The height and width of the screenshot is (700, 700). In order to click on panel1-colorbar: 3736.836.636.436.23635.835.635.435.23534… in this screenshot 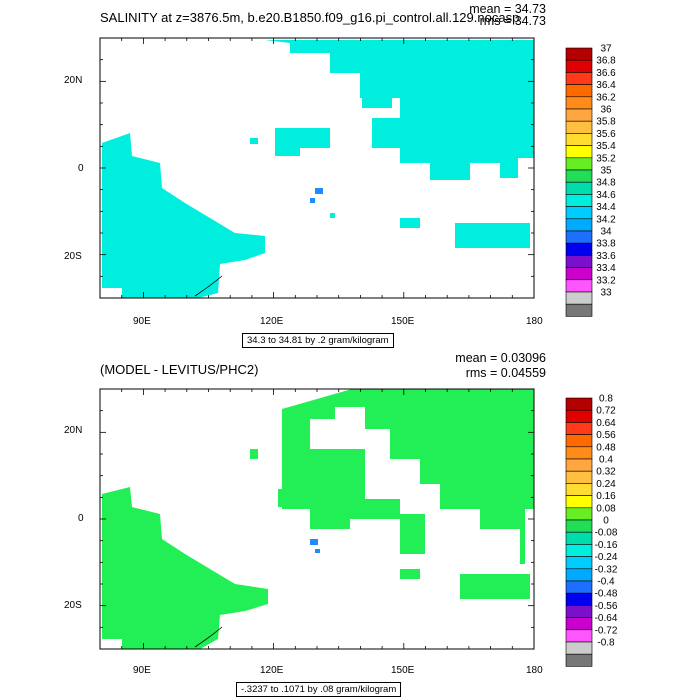, I will do `click(590, 180)`.